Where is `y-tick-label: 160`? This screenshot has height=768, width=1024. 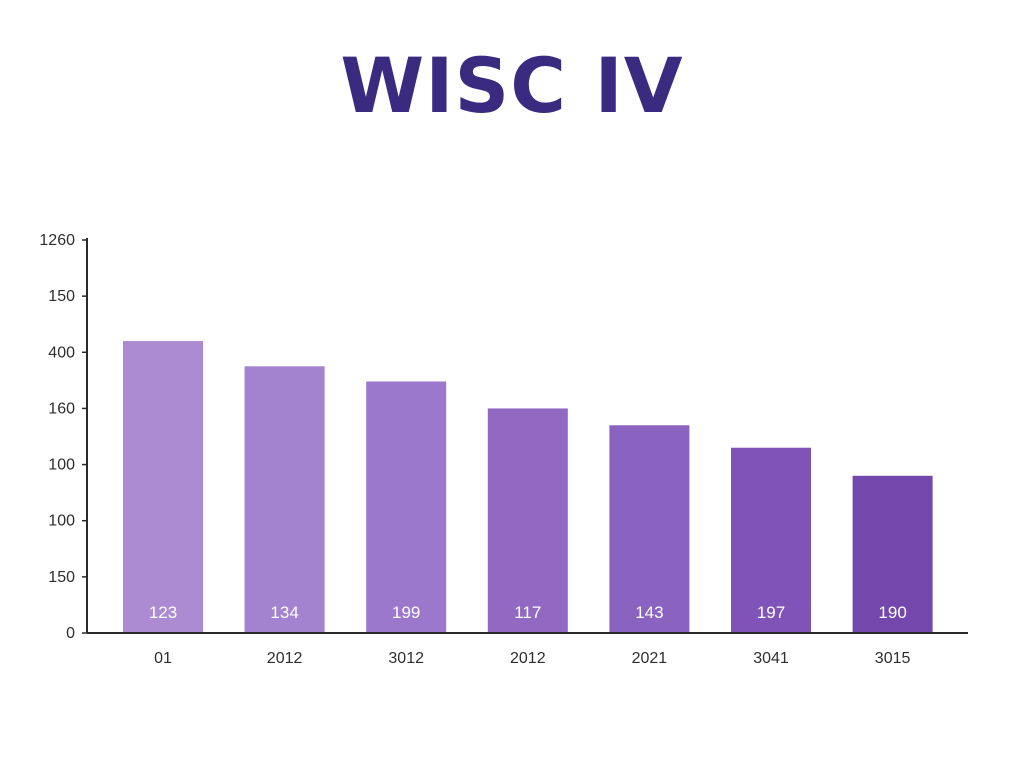
y-tick-label: 160 is located at coordinates (61, 408).